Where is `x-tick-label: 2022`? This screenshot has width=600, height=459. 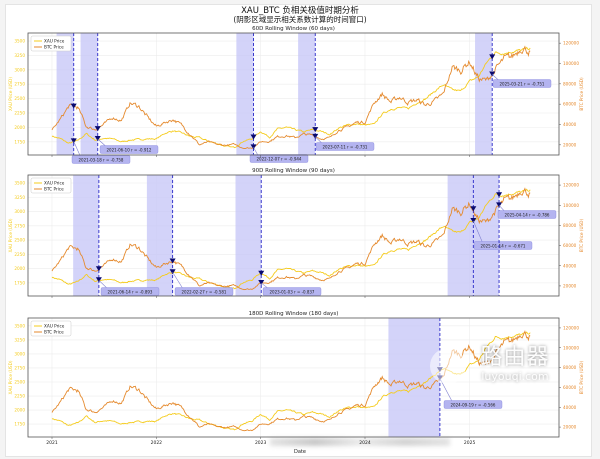
x-tick-label: 2022 is located at coordinates (157, 443).